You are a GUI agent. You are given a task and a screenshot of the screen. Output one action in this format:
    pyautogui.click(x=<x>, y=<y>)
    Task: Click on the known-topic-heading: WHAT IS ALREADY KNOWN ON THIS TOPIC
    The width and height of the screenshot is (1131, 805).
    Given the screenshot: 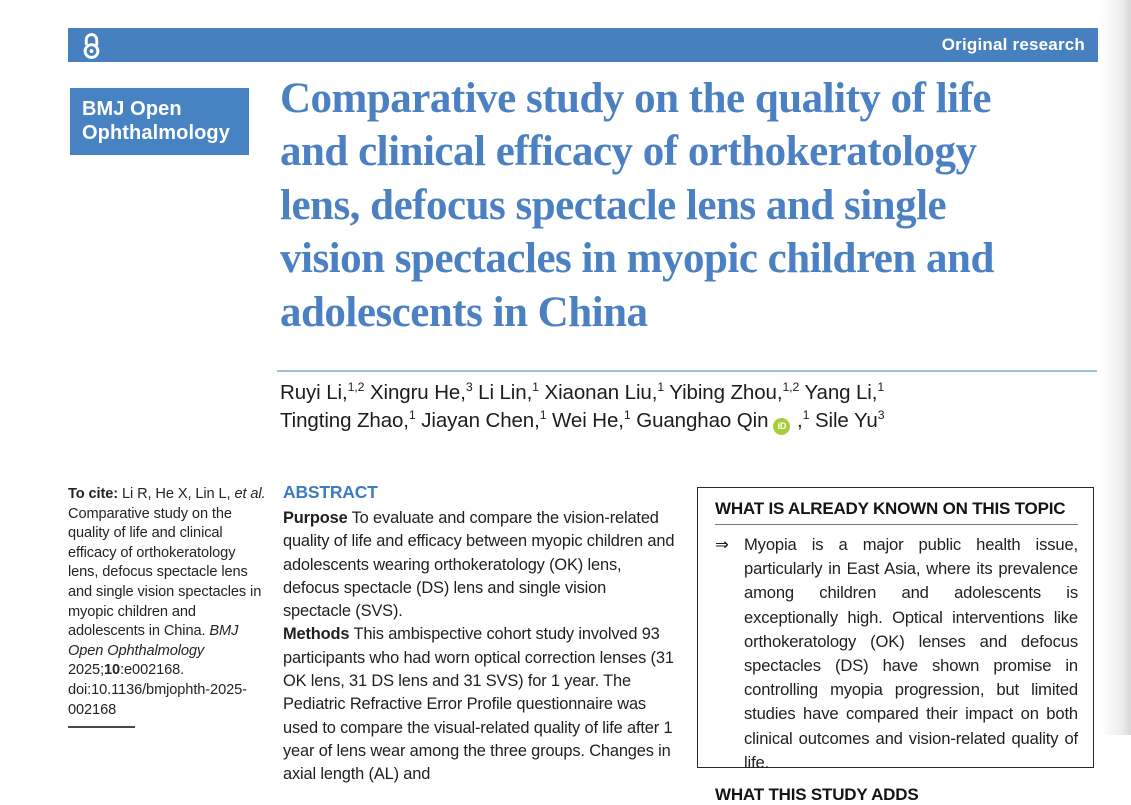 What is the action you would take?
    pyautogui.click(x=896, y=512)
    